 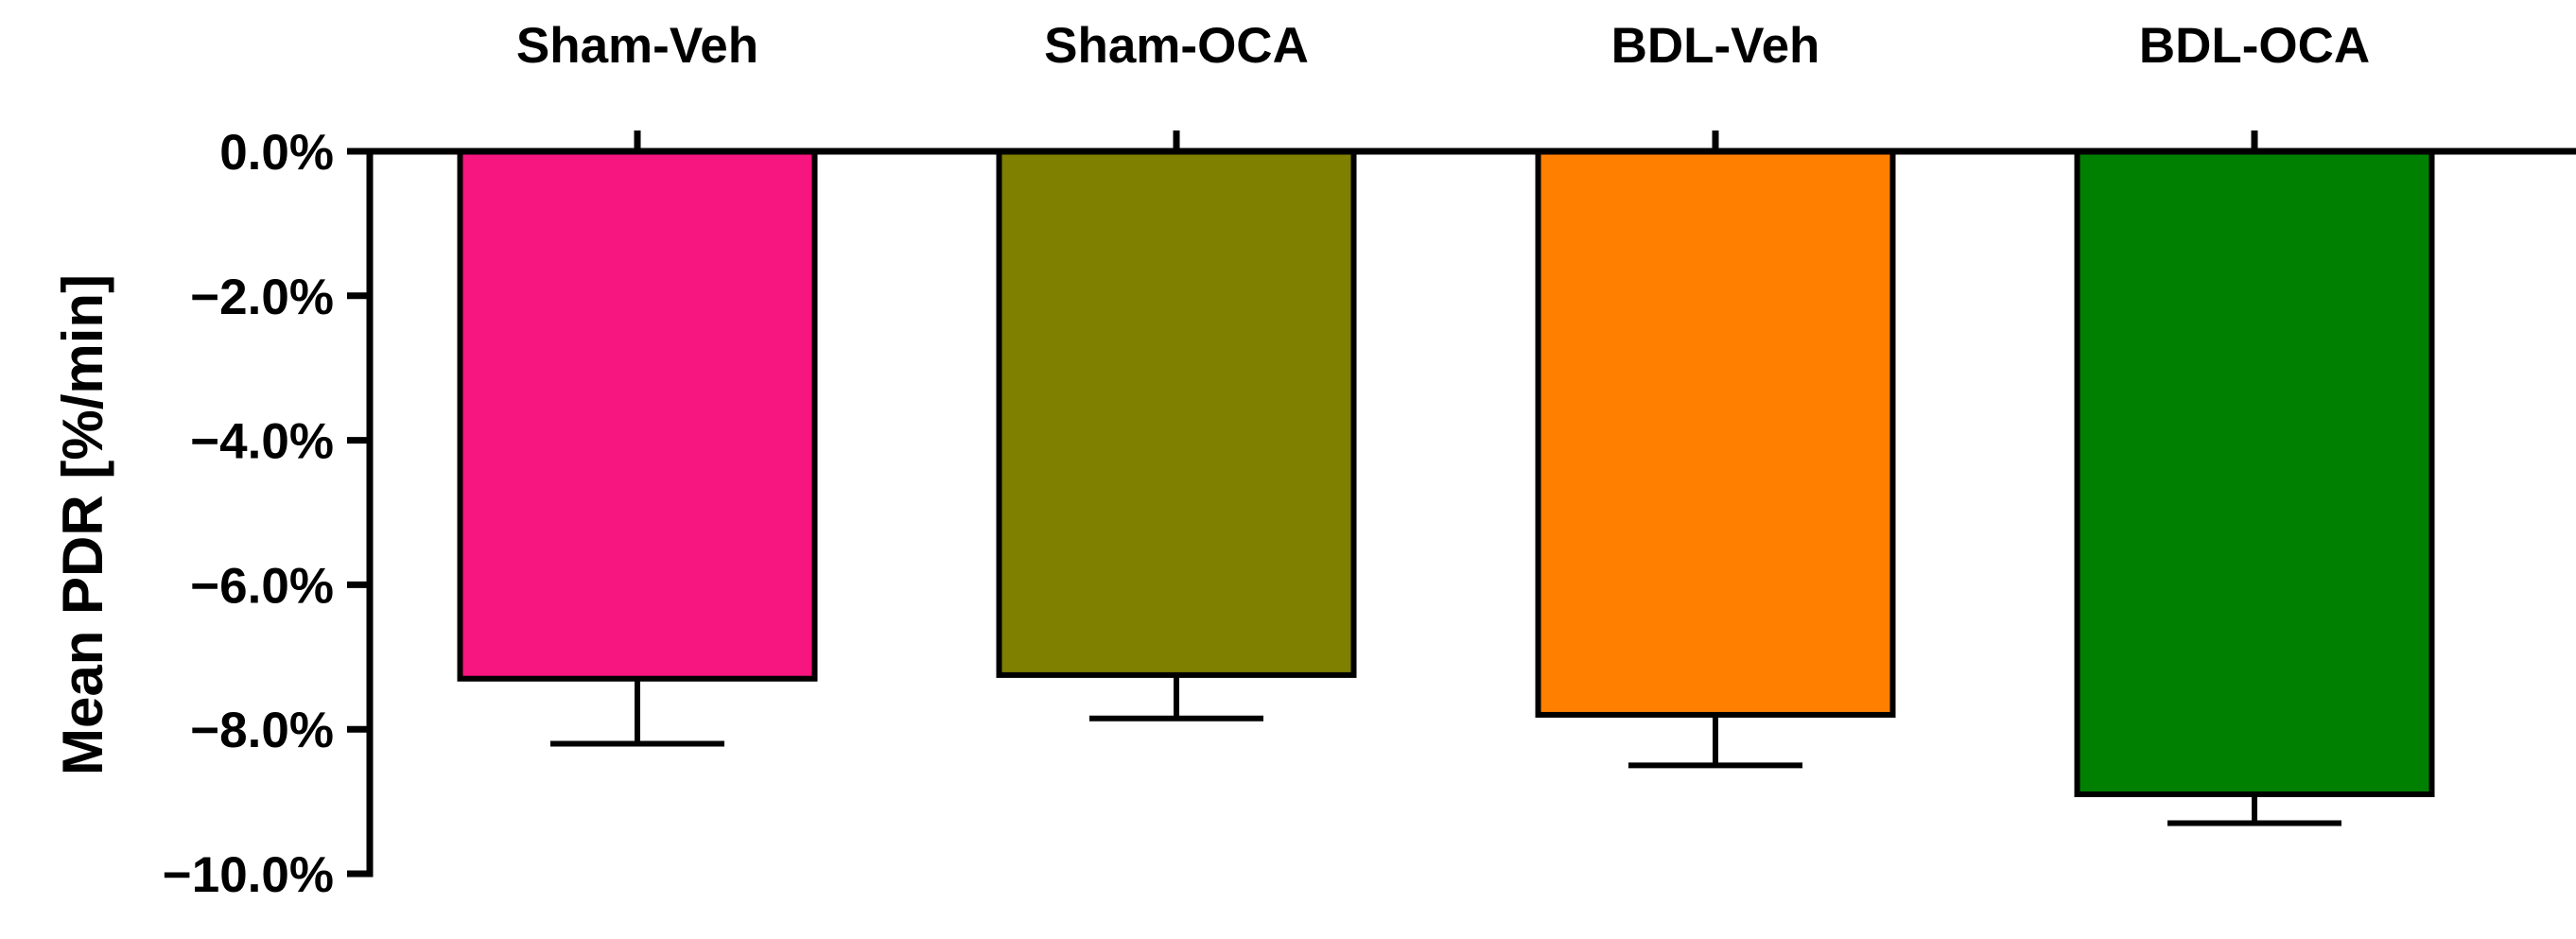 What do you see at coordinates (2254, 46) in the screenshot?
I see `category-label: BDL-OCA` at bounding box center [2254, 46].